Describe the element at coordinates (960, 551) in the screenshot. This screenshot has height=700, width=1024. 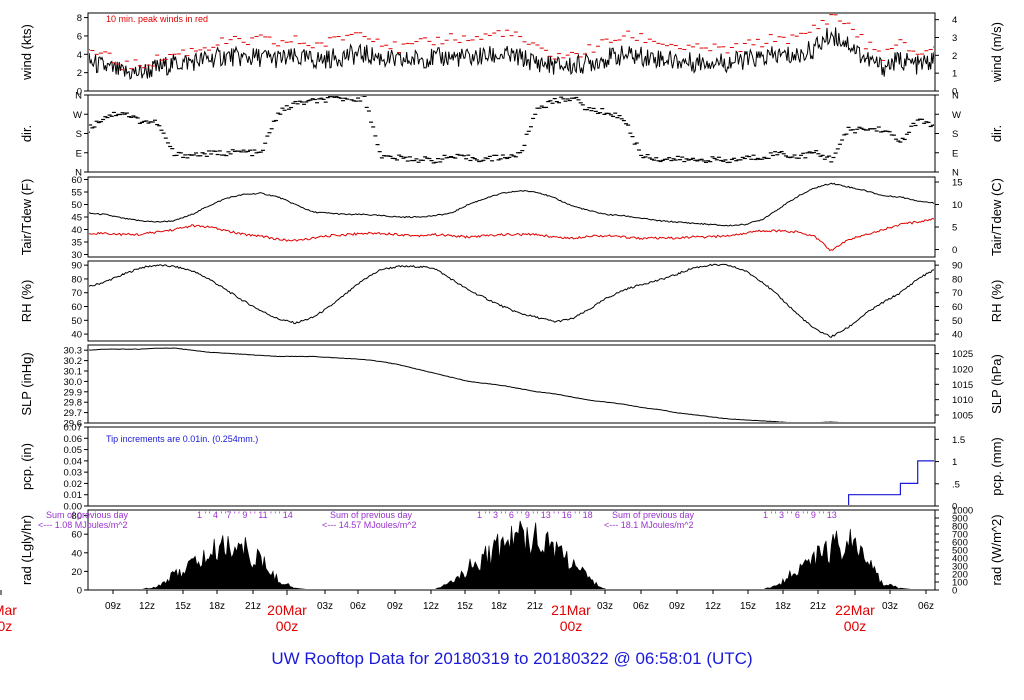
I see `right-tick-label: 500` at that location.